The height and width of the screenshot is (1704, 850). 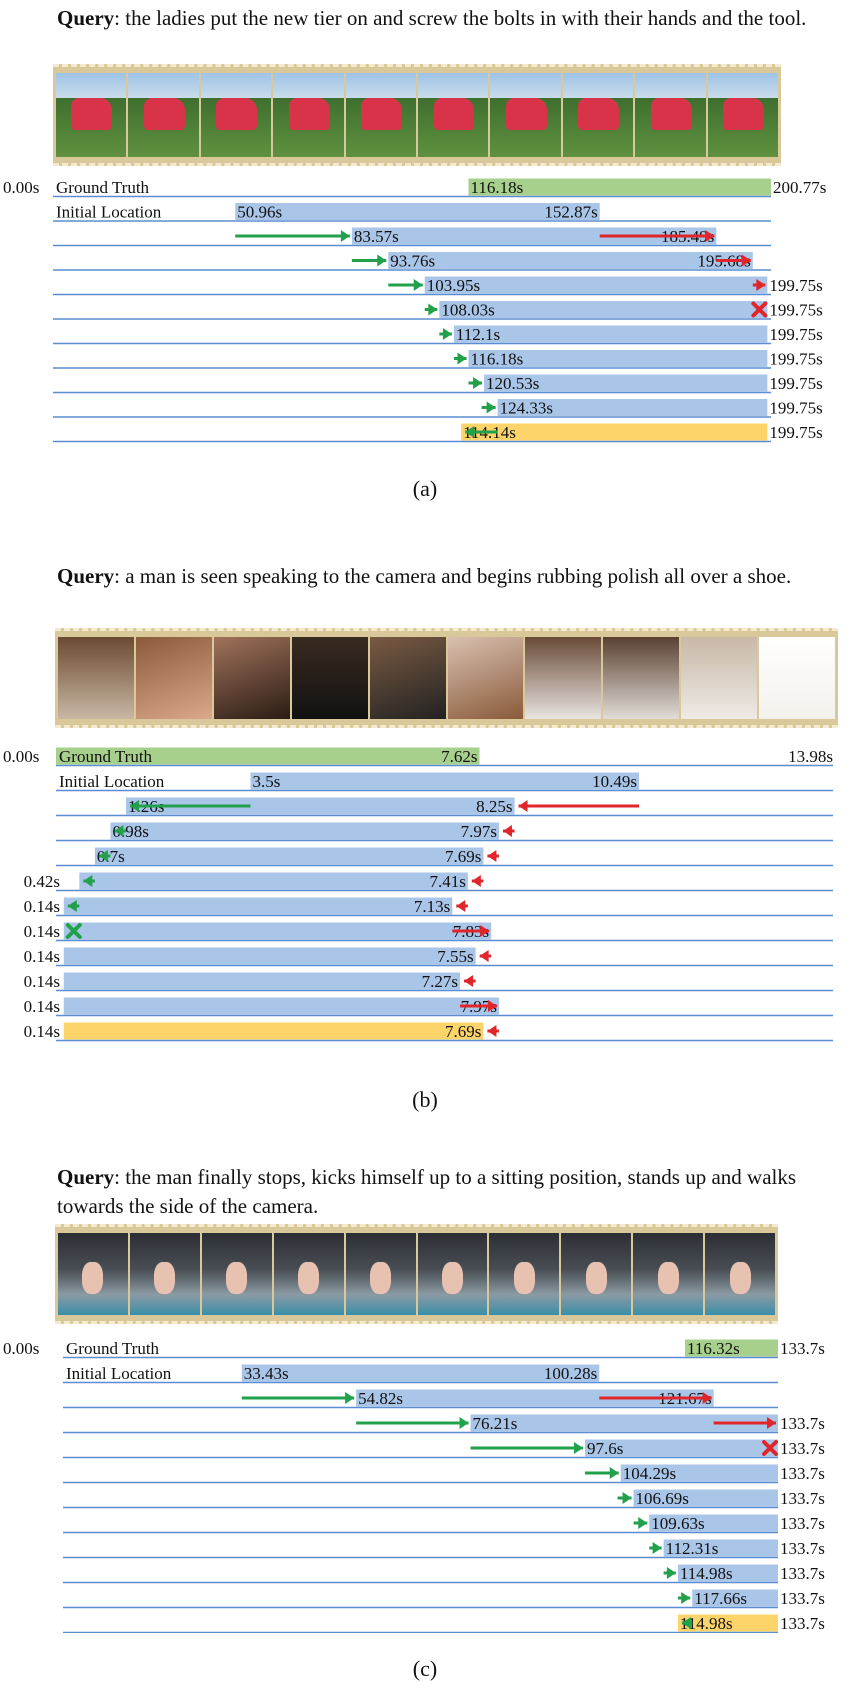 I want to click on initial-location-row: Initial Location 50.96s 152.87s, so click(x=412, y=212).